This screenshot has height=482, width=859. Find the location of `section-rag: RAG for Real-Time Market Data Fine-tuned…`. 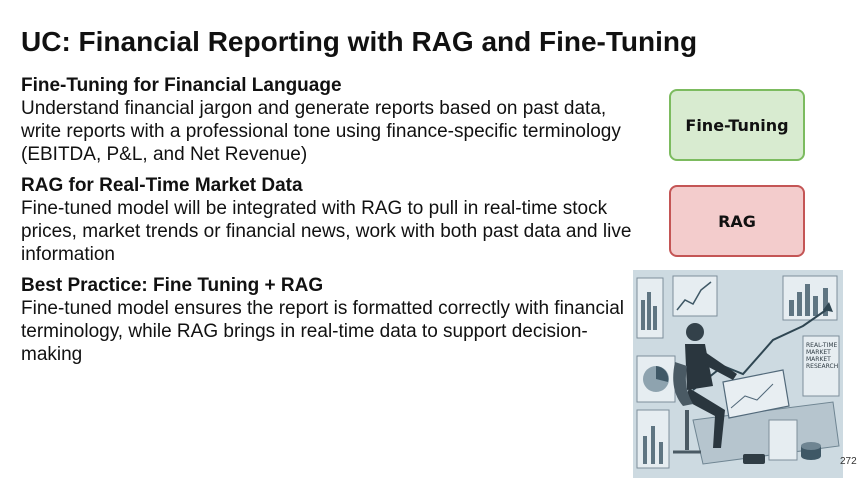

section-rag: RAG for Real-Time Market Data Fine-tuned… is located at coordinates (328, 220).